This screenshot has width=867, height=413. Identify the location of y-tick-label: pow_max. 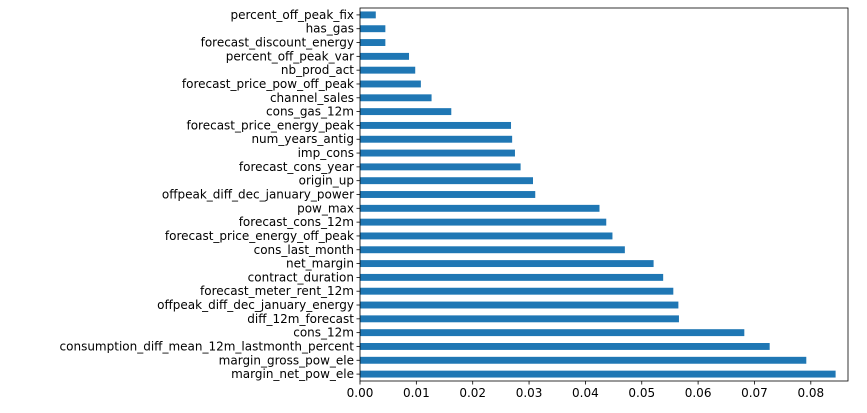
(325, 208).